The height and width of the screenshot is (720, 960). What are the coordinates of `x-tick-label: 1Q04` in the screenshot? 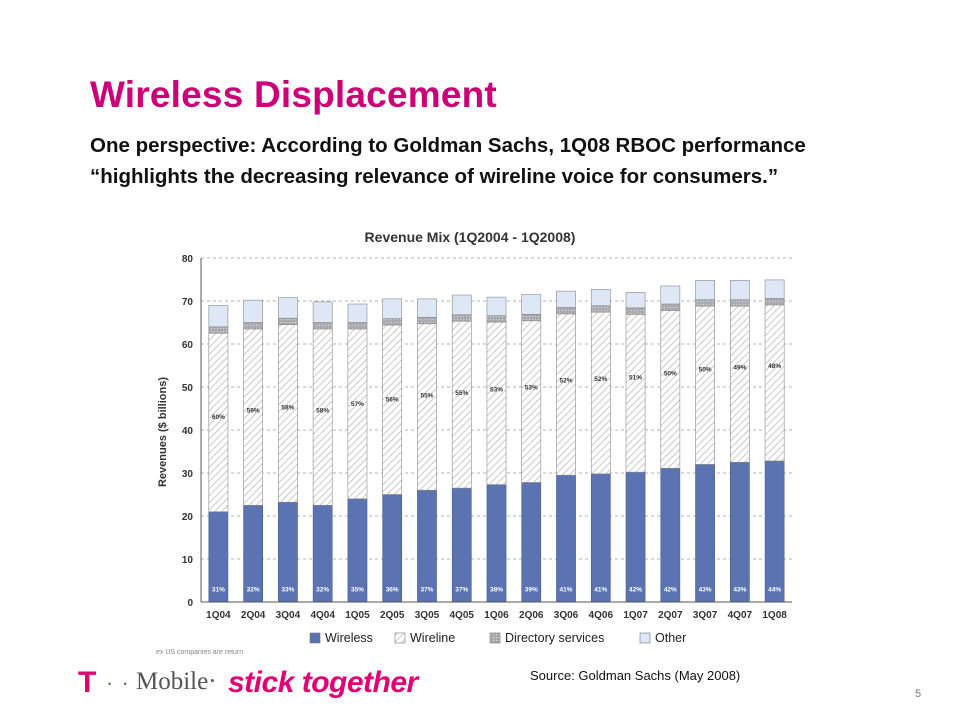 It's located at (218, 615).